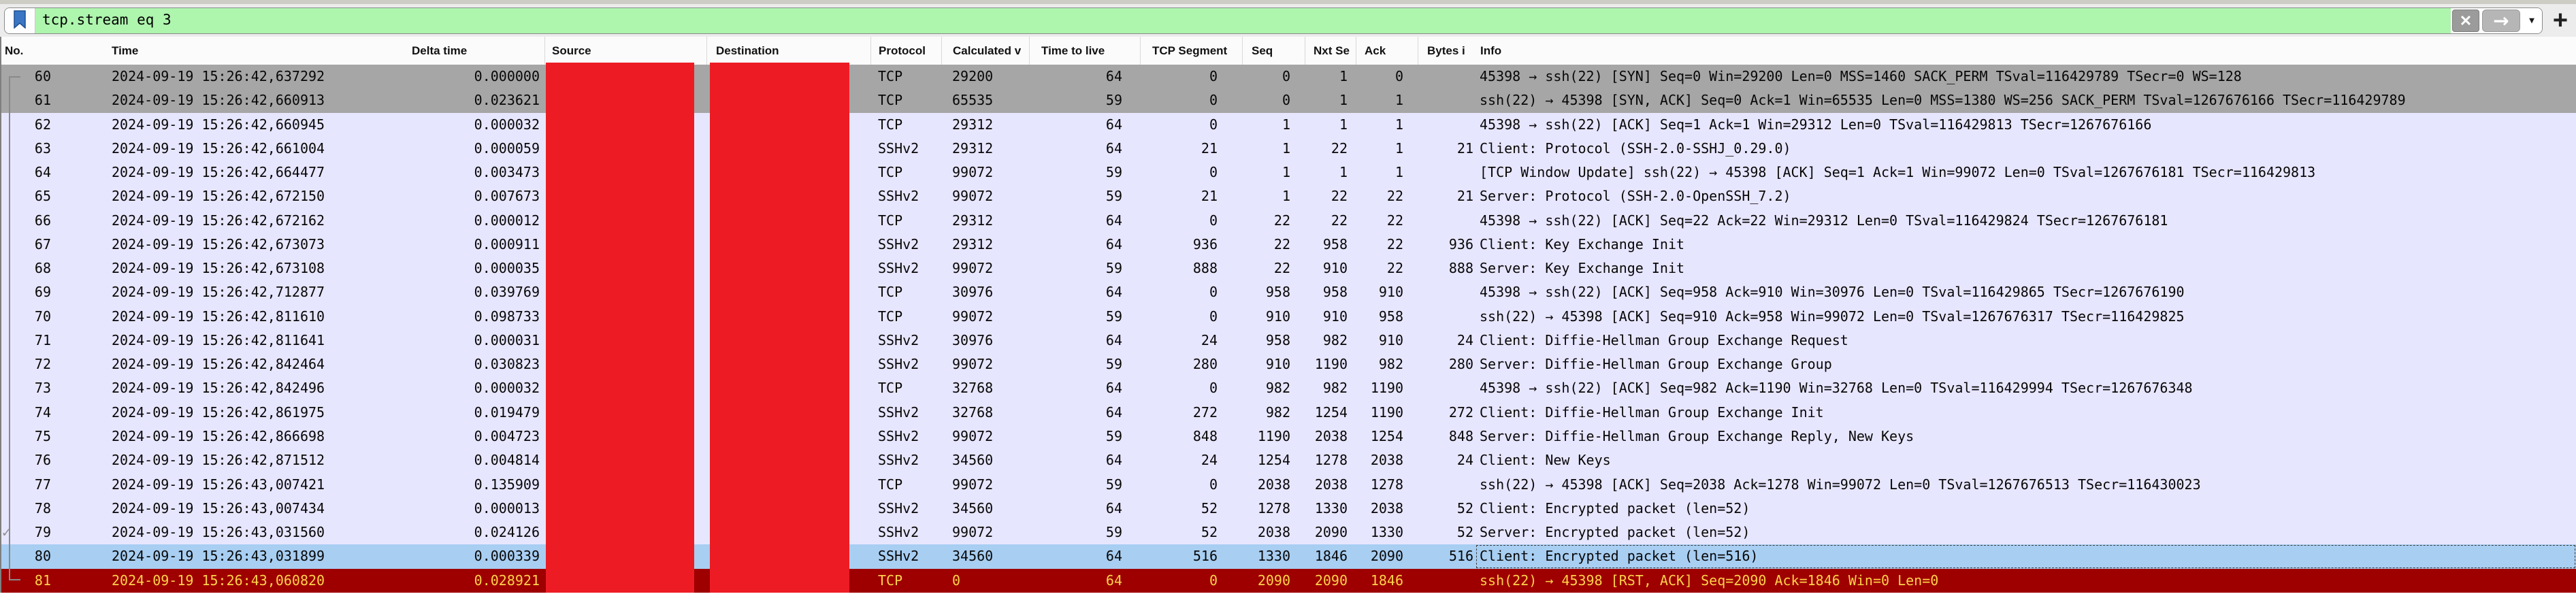 This screenshot has height=609, width=2576. I want to click on display-filter-field: tcp.stream eq 3 ✕ → ▼, so click(1273, 20).